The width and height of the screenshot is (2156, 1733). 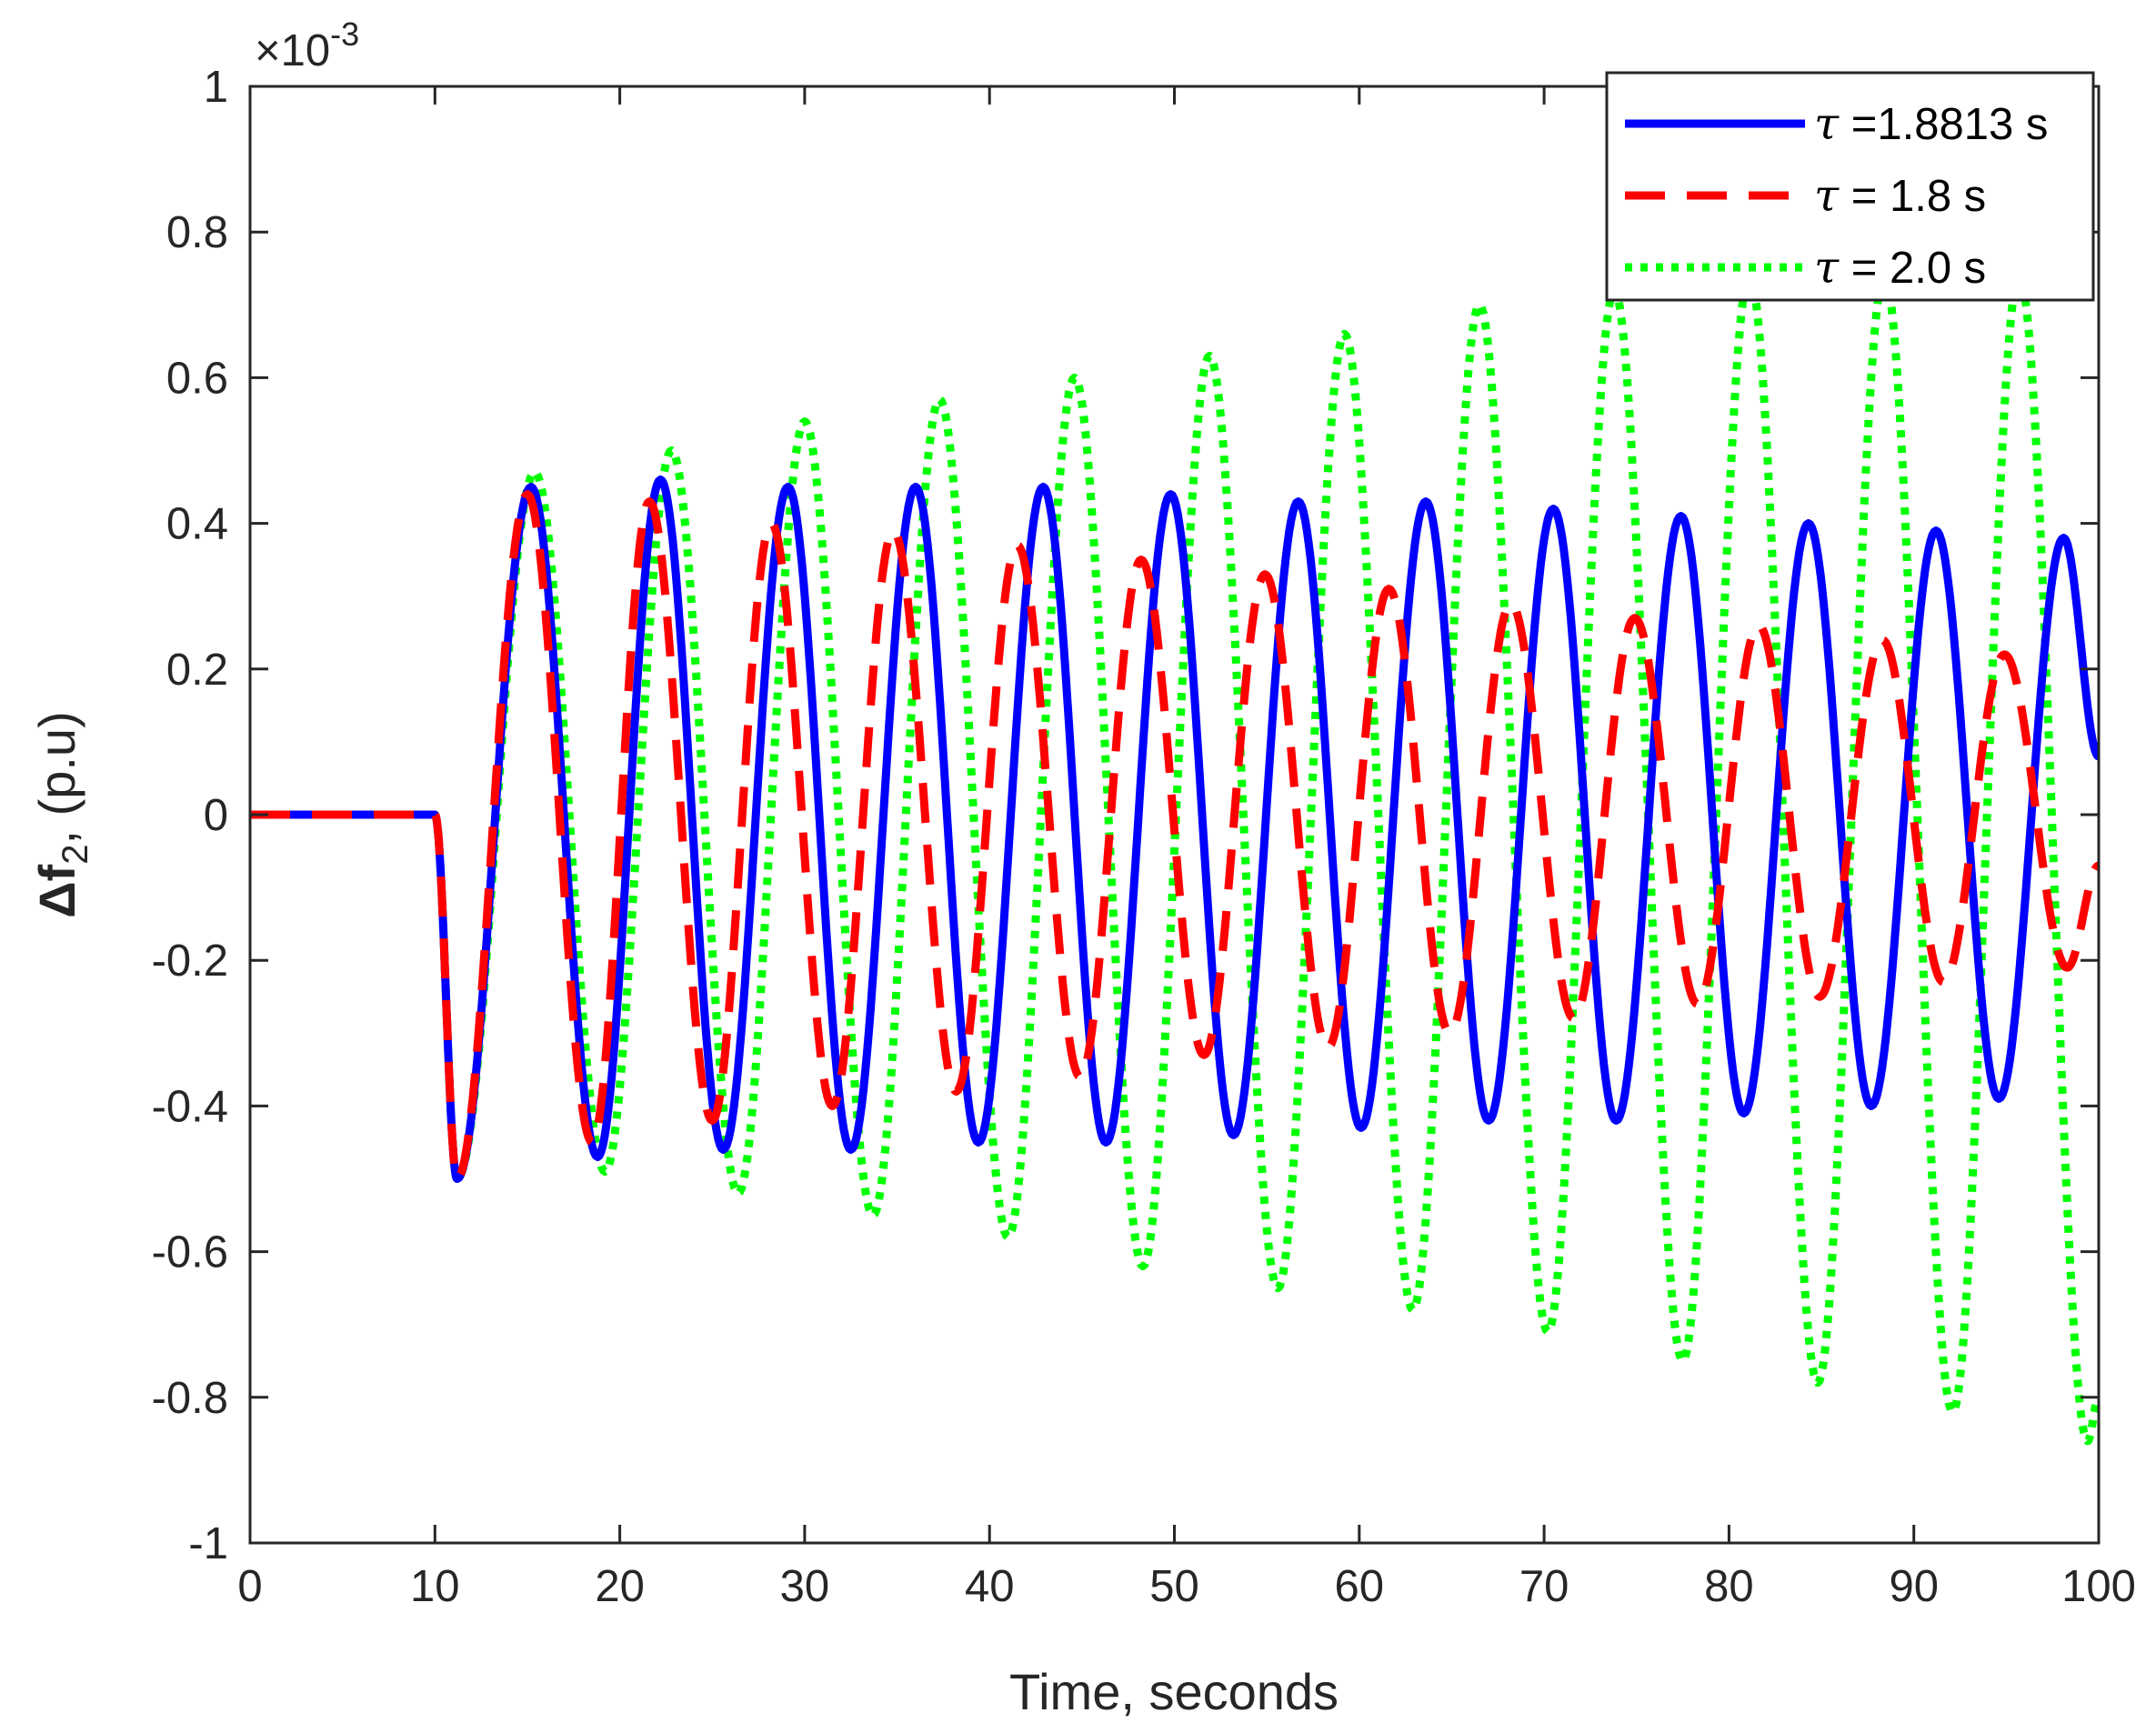 I want to click on x-tick-label: 70, so click(x=1544, y=1586).